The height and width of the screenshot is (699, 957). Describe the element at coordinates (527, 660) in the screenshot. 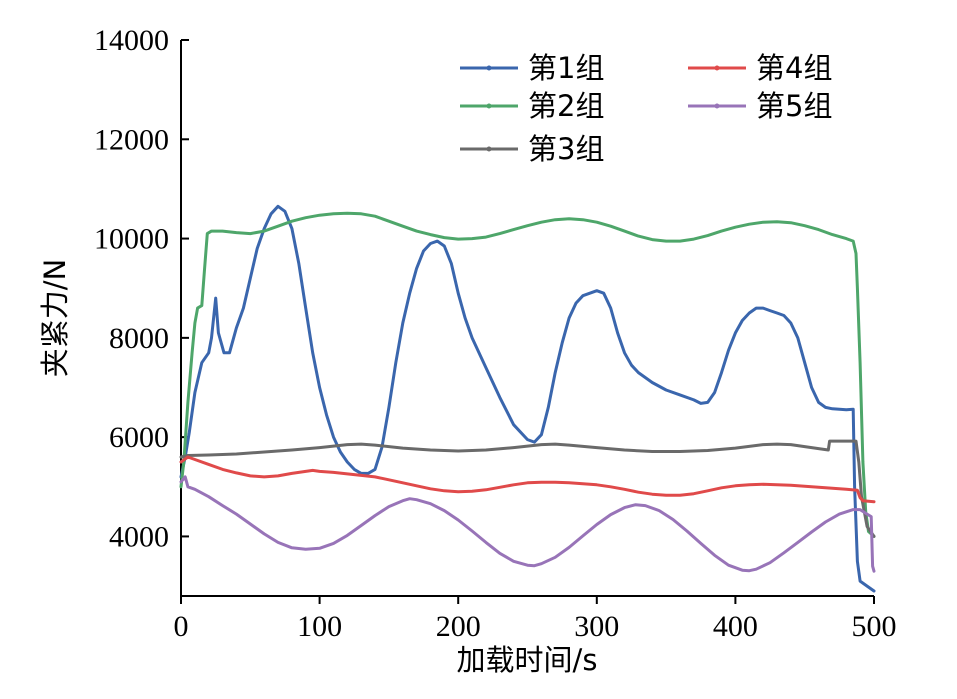

I see `x-axis-title: 加载时间/s` at that location.